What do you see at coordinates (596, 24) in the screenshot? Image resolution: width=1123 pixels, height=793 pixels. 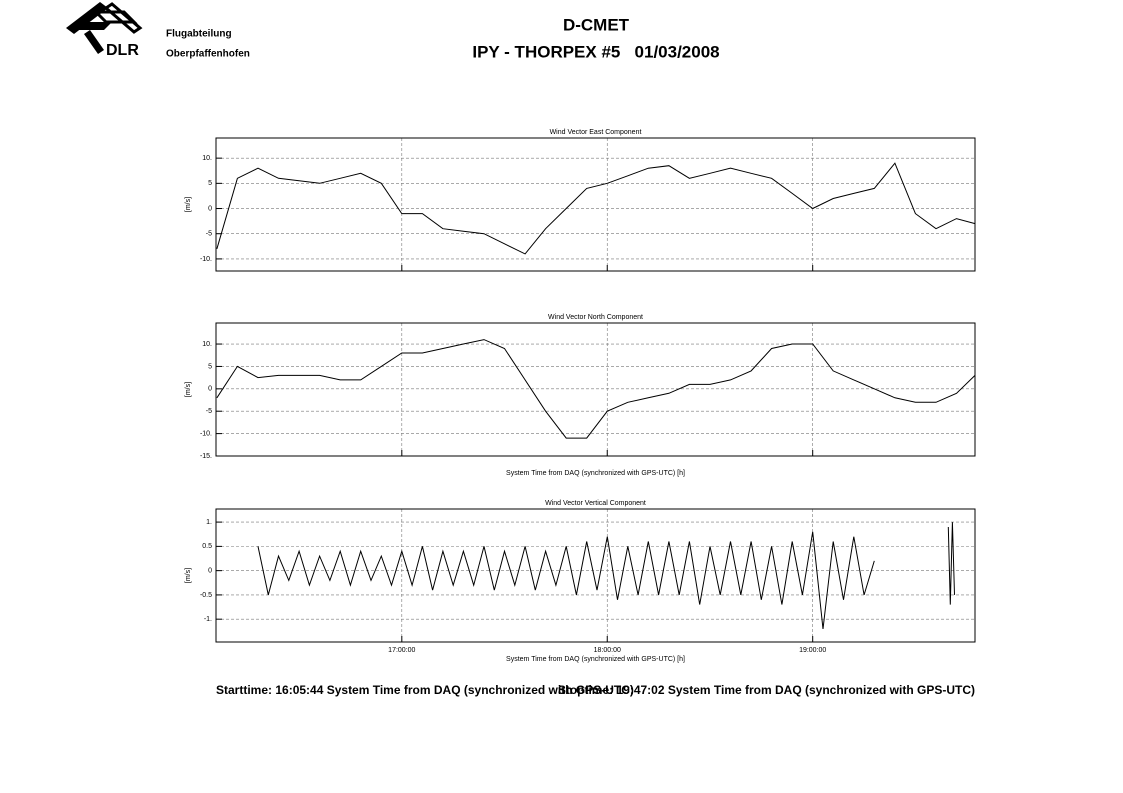 I see `title: D-CMET` at bounding box center [596, 24].